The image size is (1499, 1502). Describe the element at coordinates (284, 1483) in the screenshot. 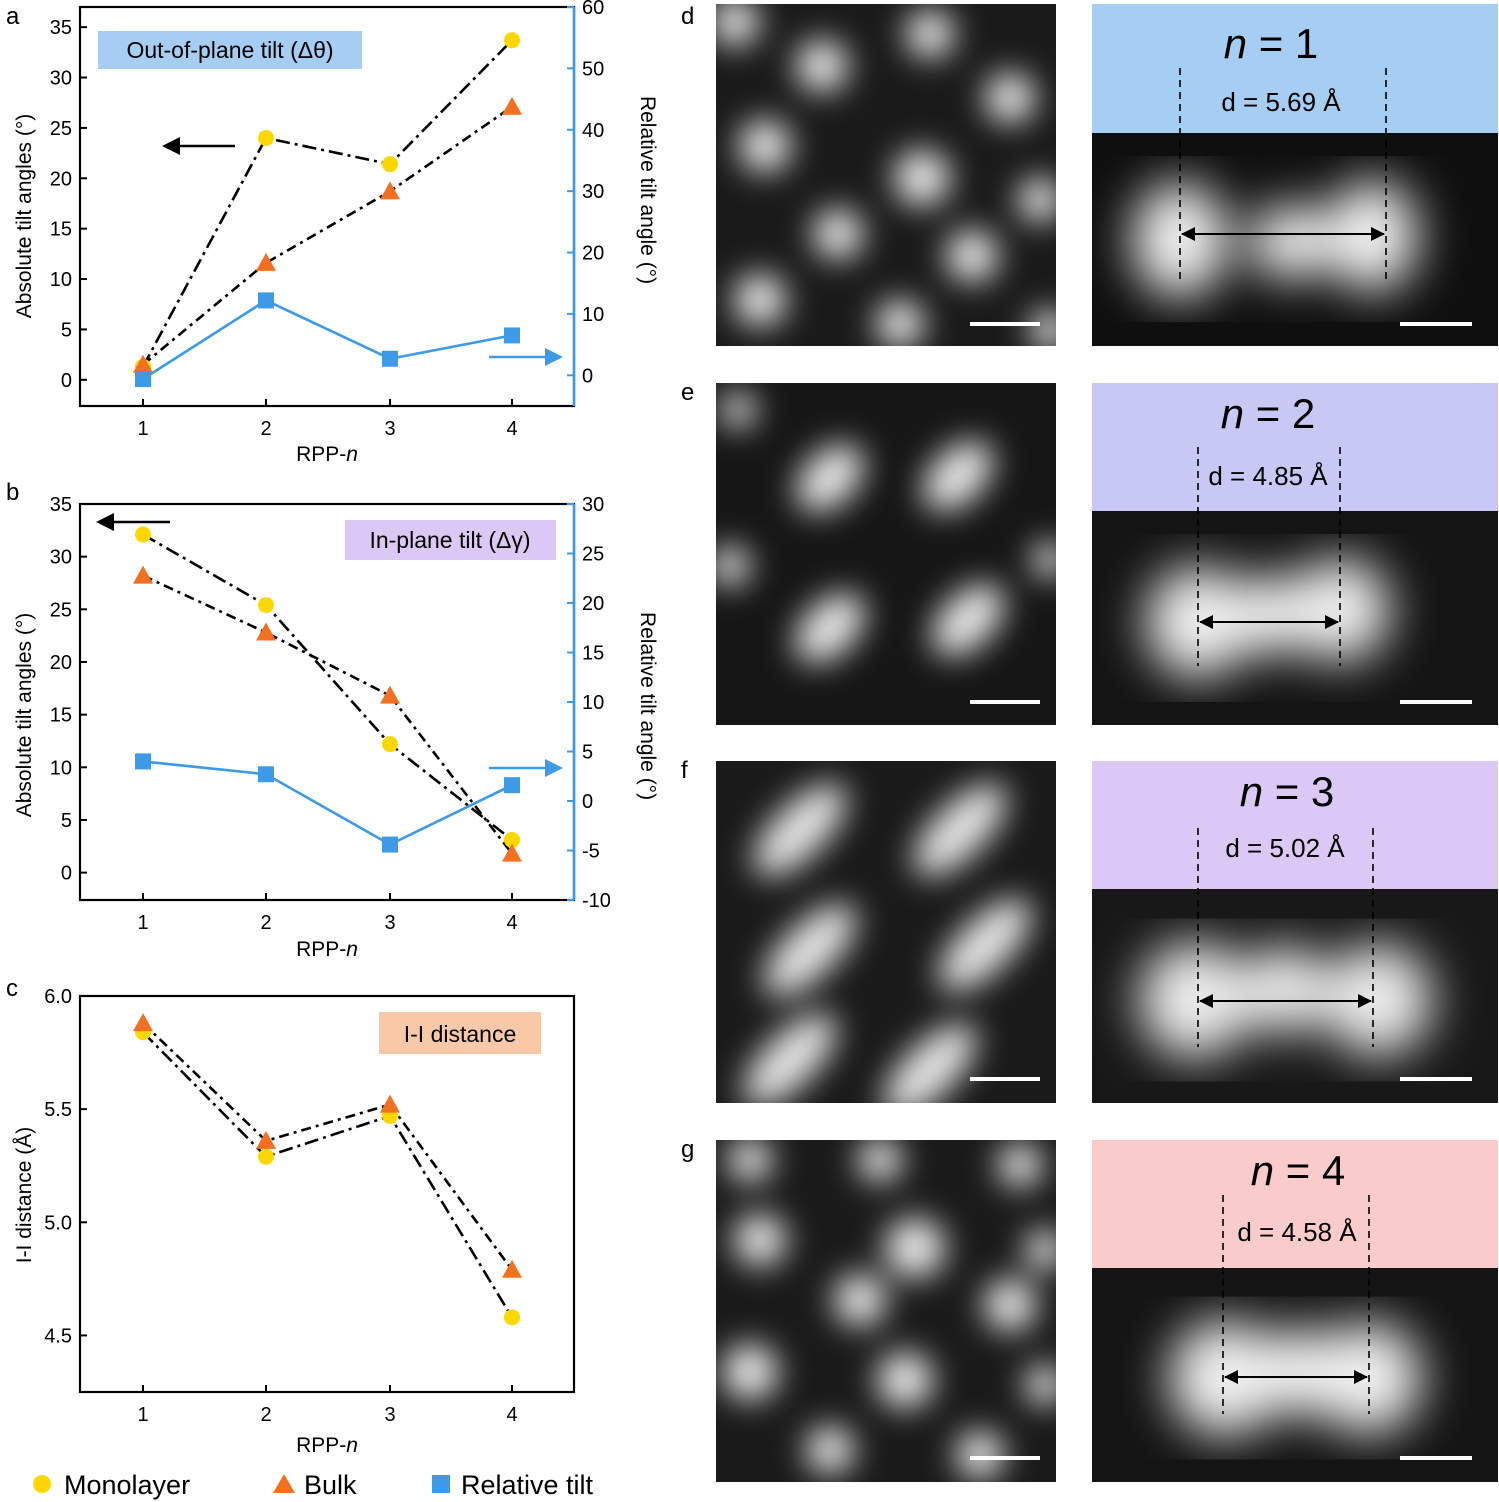

I see `legend-bulk-marker` at that location.